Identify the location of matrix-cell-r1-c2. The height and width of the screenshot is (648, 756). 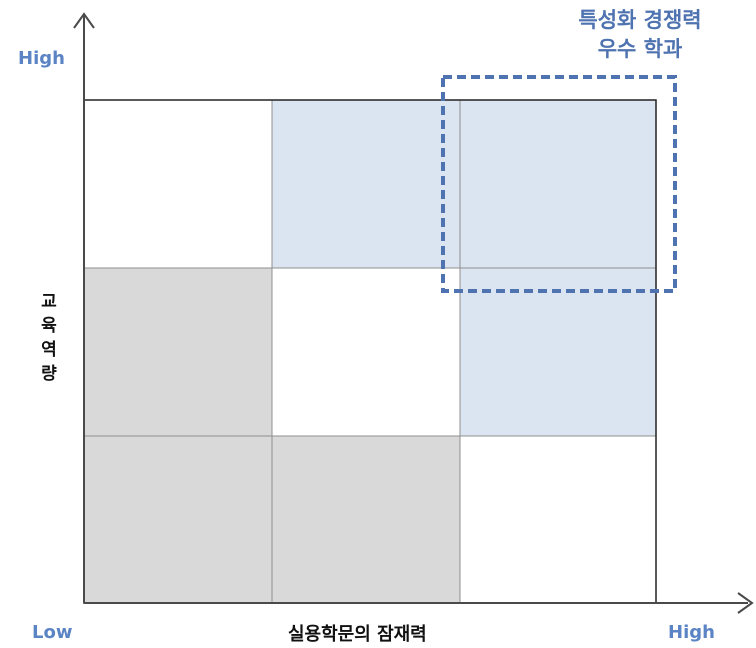
(366, 184).